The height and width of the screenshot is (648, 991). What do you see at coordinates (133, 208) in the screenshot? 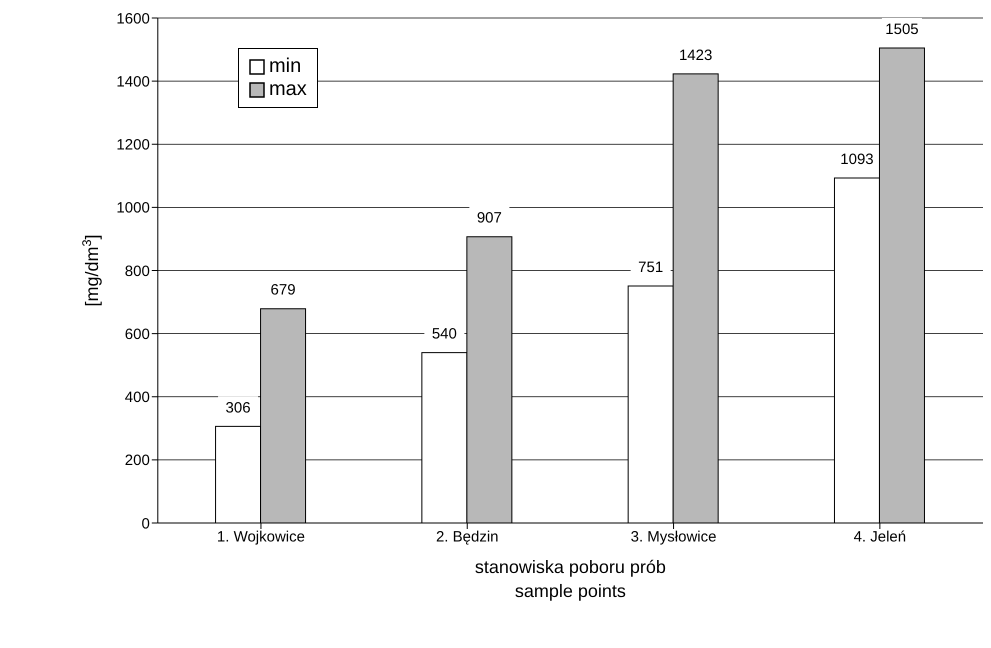
I see `y-tick-label: 1000` at bounding box center [133, 208].